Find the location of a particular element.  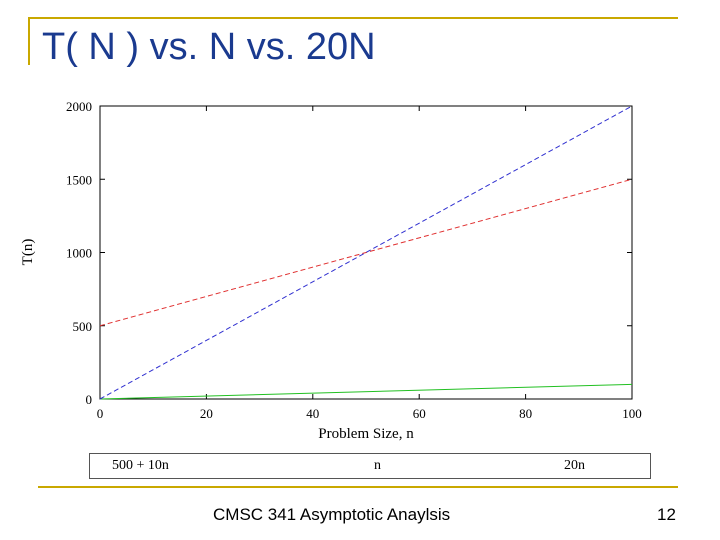

y-tick-label: 0 is located at coordinates (89, 399).